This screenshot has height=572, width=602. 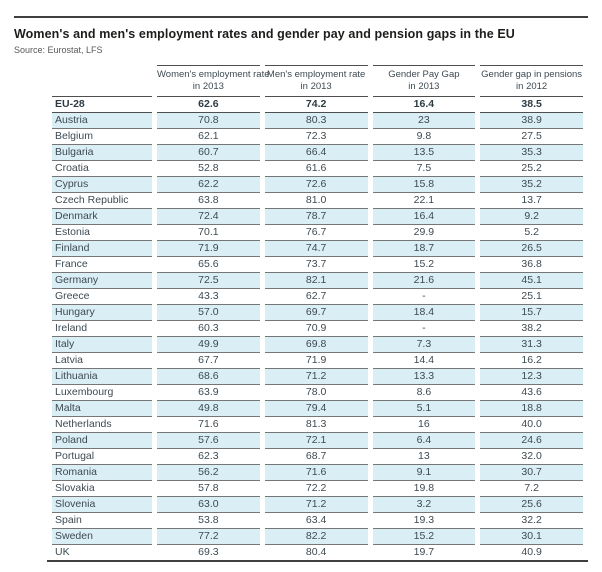 I want to click on value-cell: 35.2, so click(x=531, y=184).